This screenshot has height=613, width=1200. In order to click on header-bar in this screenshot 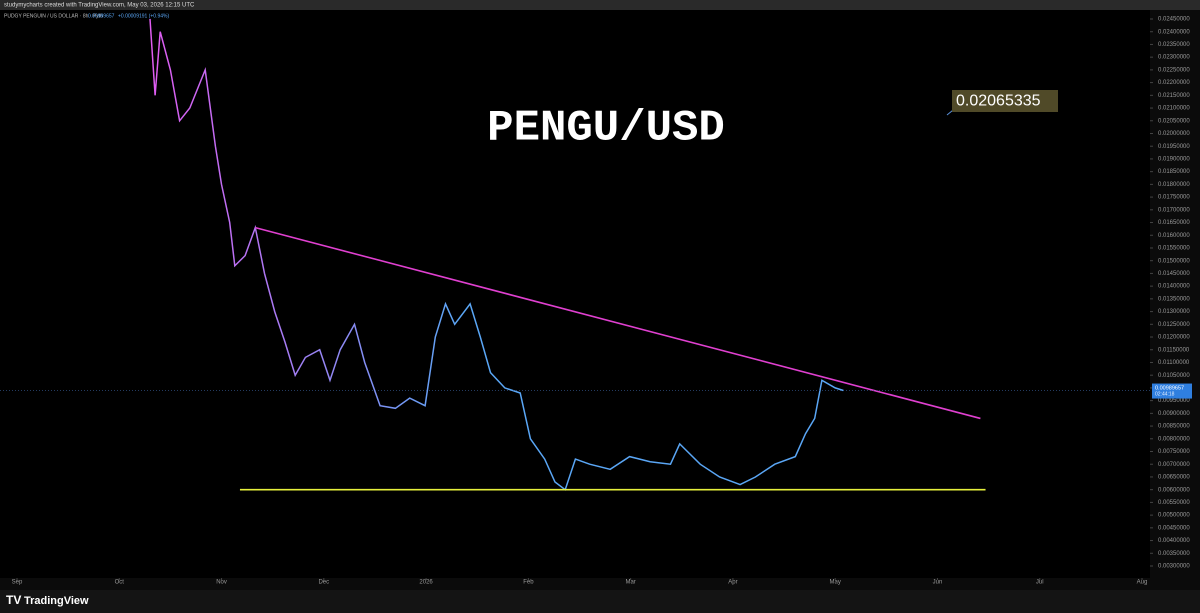, I will do `click(600, 5)`.